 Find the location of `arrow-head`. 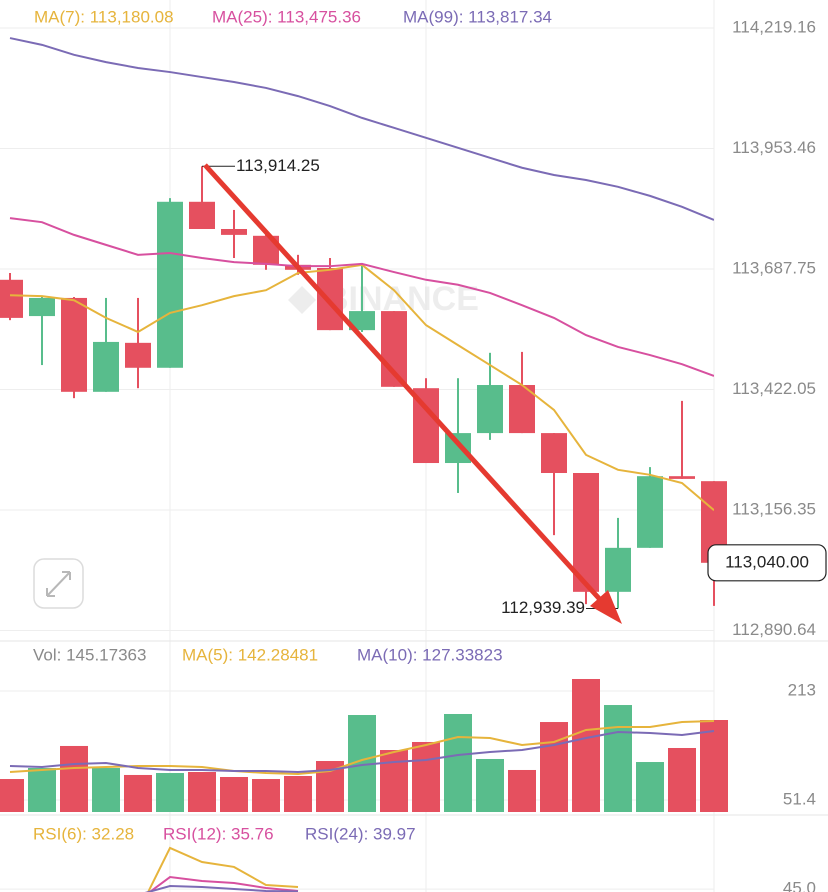

arrow-head is located at coordinates (606, 607).